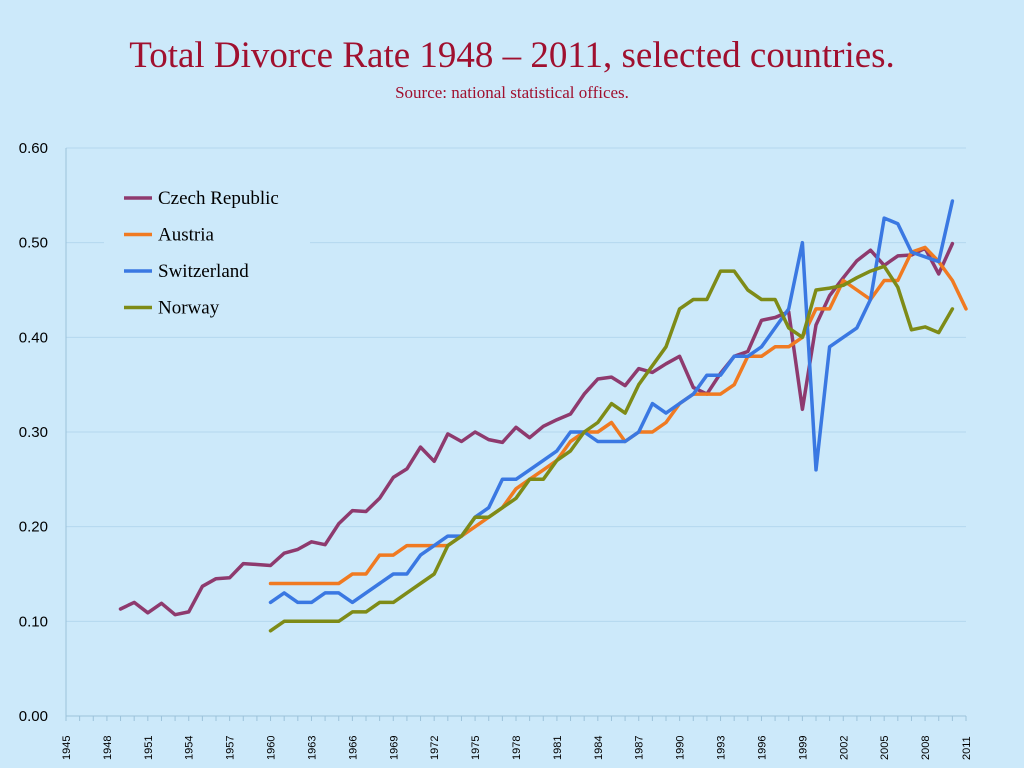 This screenshot has height=768, width=1024. What do you see at coordinates (33, 716) in the screenshot?
I see `y-tick-label: 0.00` at bounding box center [33, 716].